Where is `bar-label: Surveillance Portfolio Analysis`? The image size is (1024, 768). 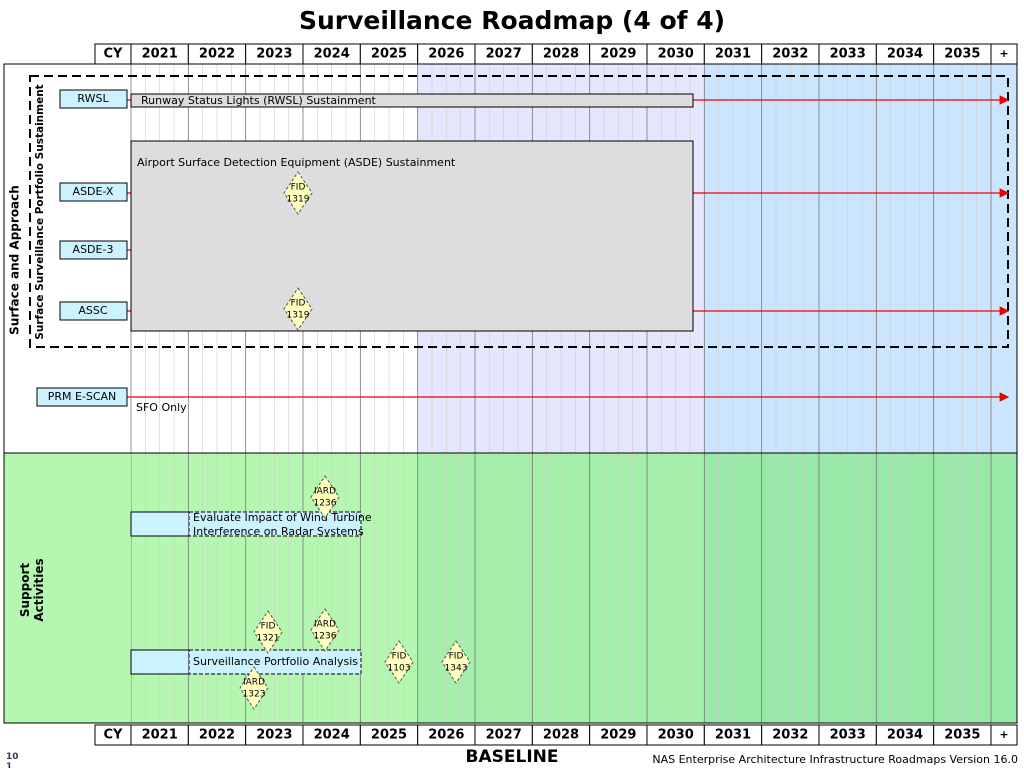
bar-label: Surveillance Portfolio Analysis is located at coordinates (275, 661).